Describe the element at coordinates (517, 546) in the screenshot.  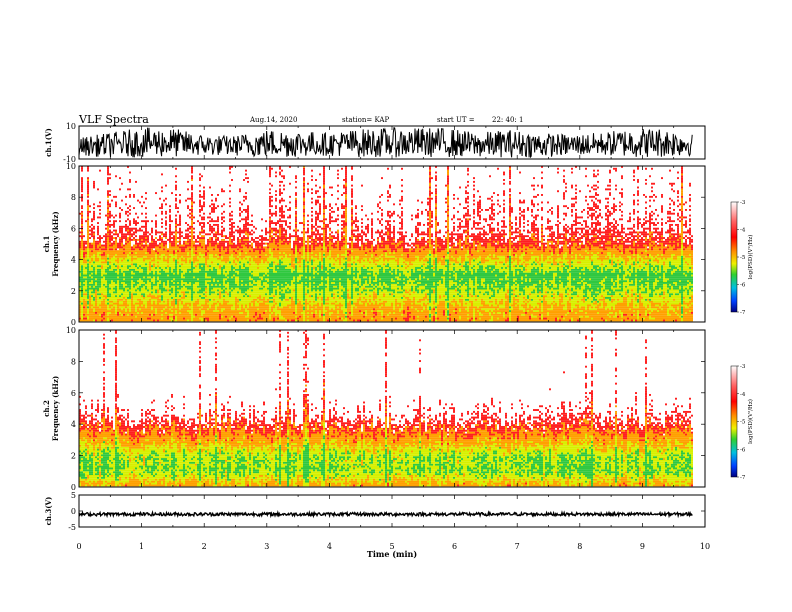
I see `xtick-label: 7` at that location.